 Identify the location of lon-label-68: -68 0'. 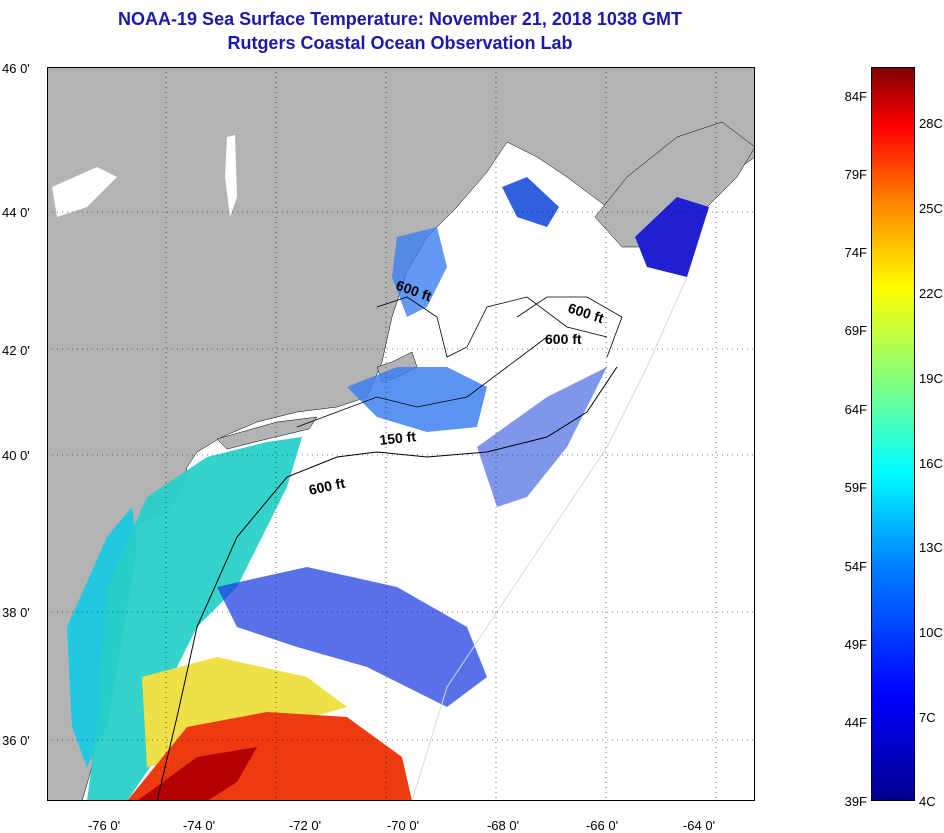
(503, 825).